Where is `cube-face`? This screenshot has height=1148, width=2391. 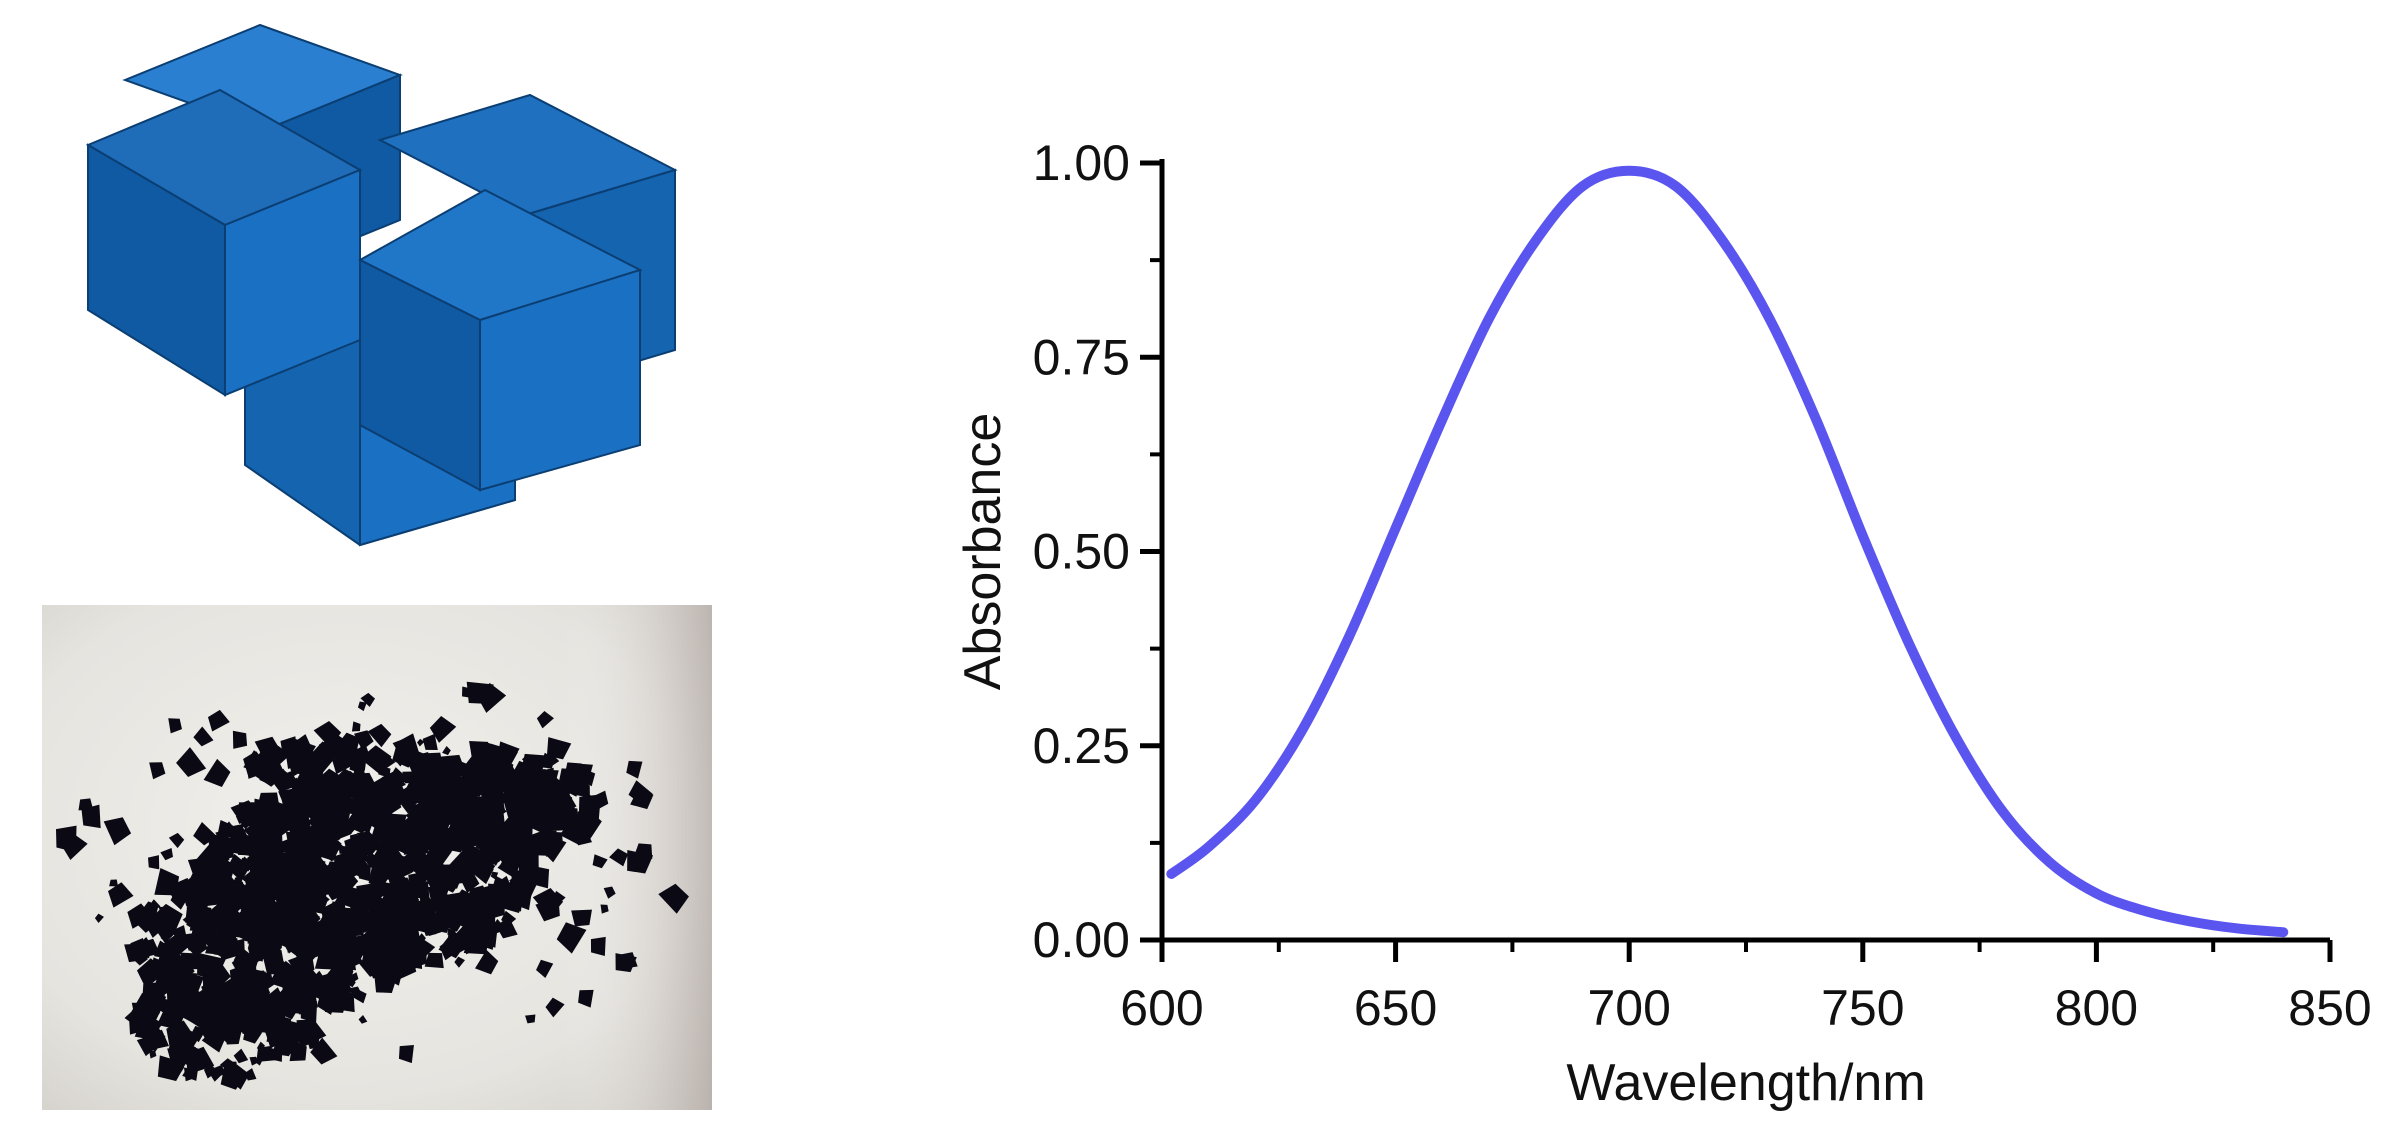
cube-face is located at coordinates (560, 380).